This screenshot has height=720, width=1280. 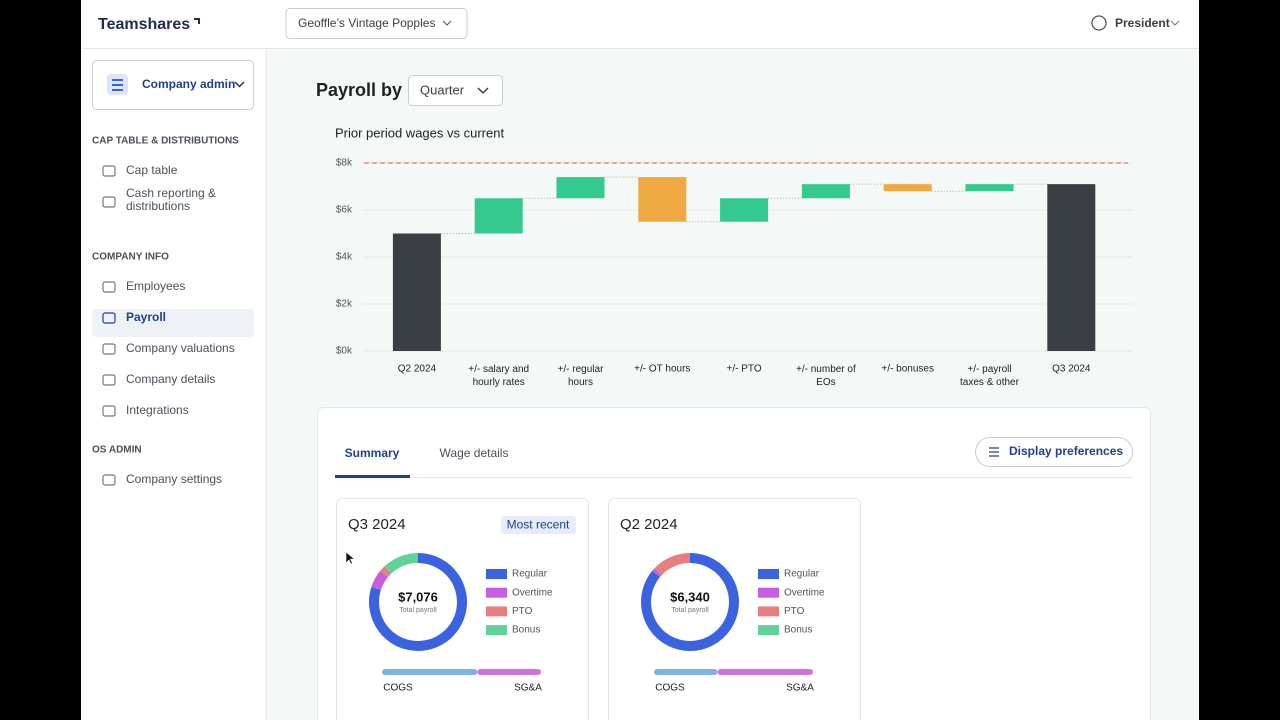 What do you see at coordinates (171, 199) in the screenshot?
I see `nav-item: Cash reporting & distributions` at bounding box center [171, 199].